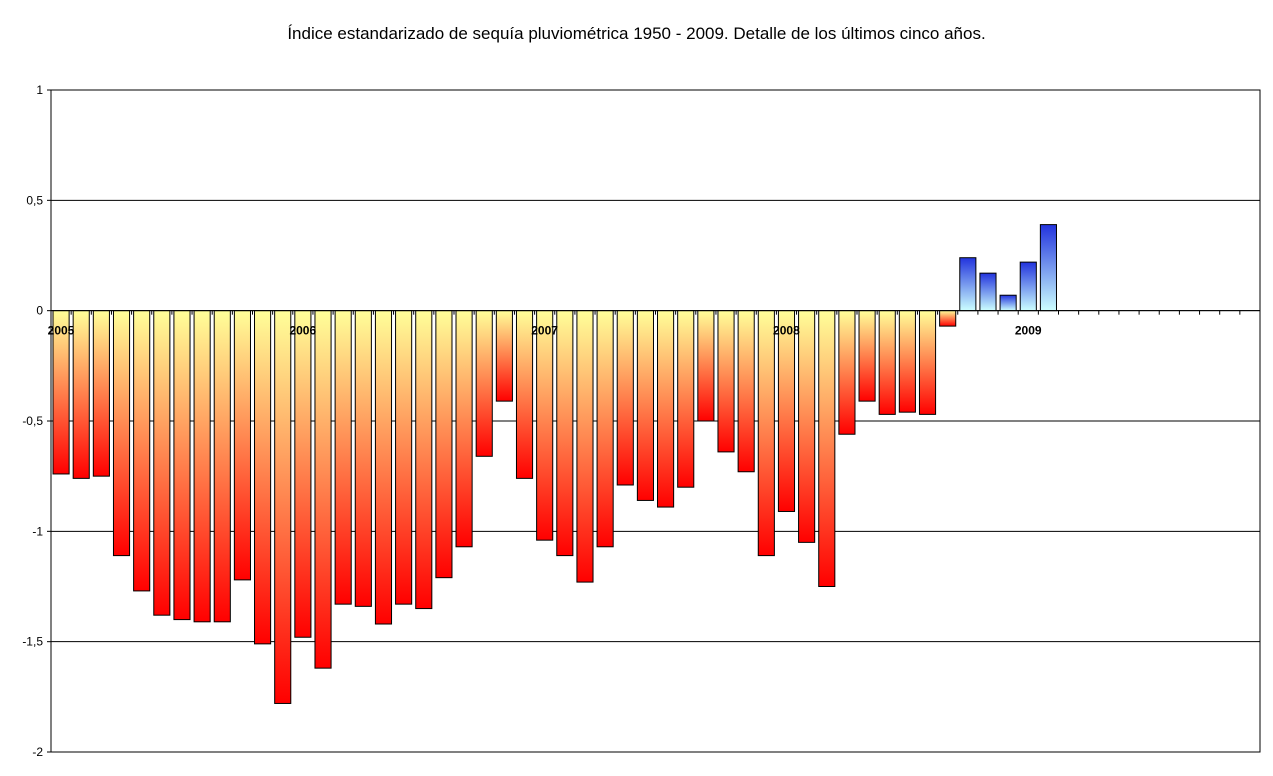 The image size is (1273, 776). I want to click on y-tick-label: 1, so click(39, 90).